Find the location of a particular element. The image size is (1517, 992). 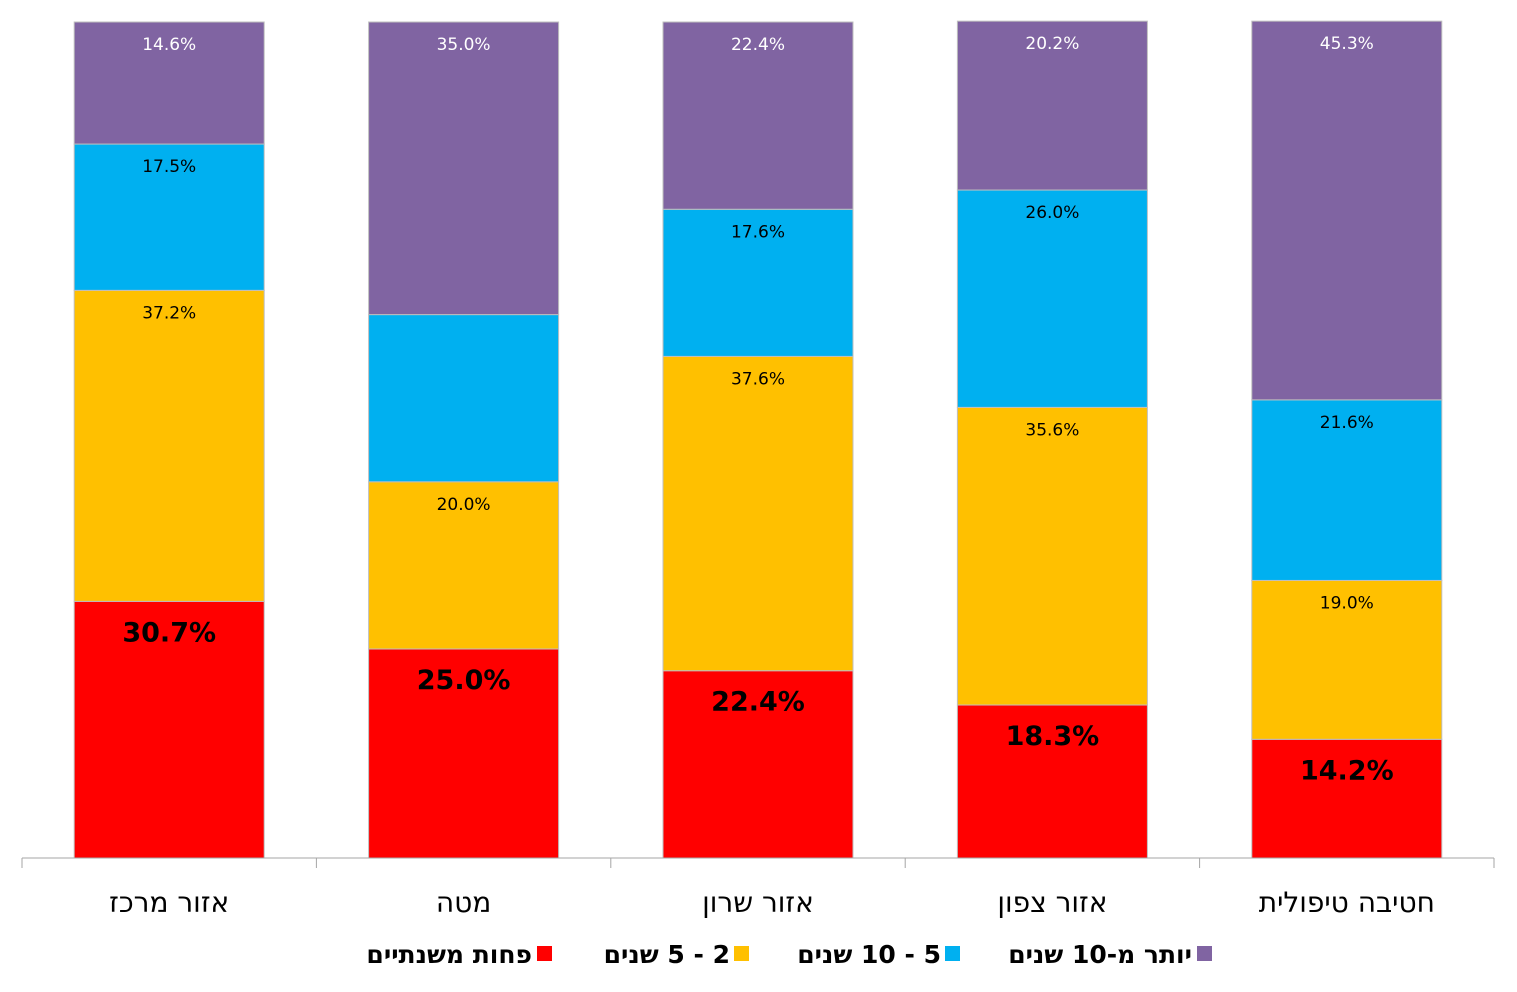

legend-label: 5 - 10 שנים is located at coordinates (869, 954).